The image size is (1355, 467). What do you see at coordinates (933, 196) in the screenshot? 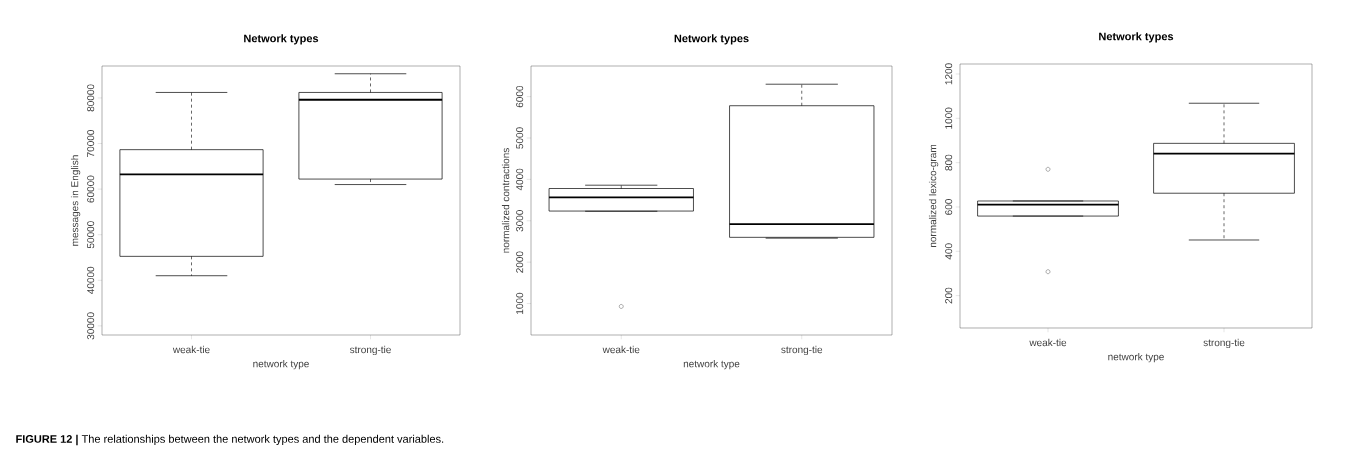
I see `y-axis-title: normalized lexico-gram` at bounding box center [933, 196].